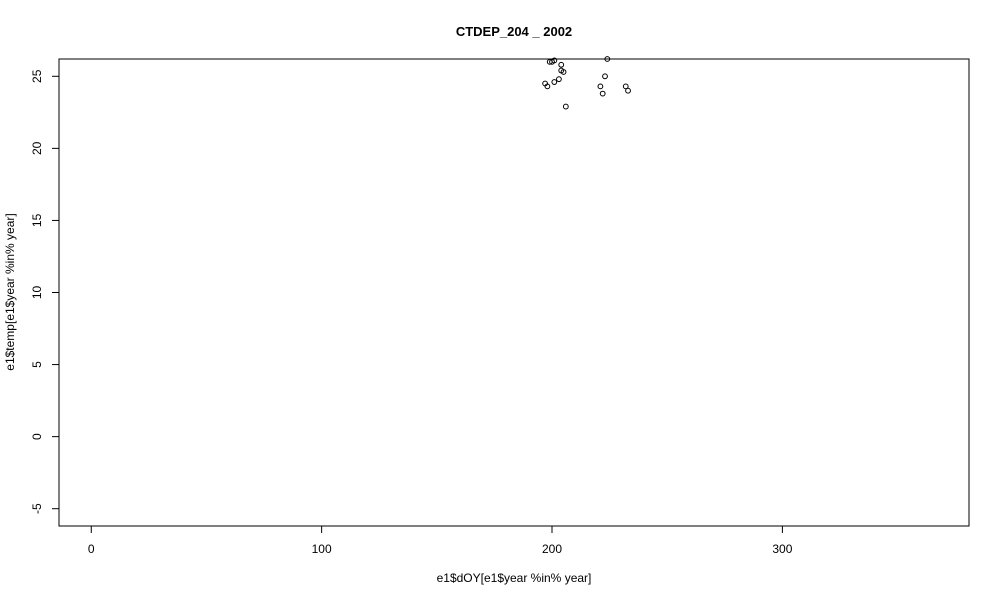 This screenshot has height=600, width=1000. What do you see at coordinates (45, 291) in the screenshot?
I see `y-axis: -5 0 5 10 15 20 25` at bounding box center [45, 291].